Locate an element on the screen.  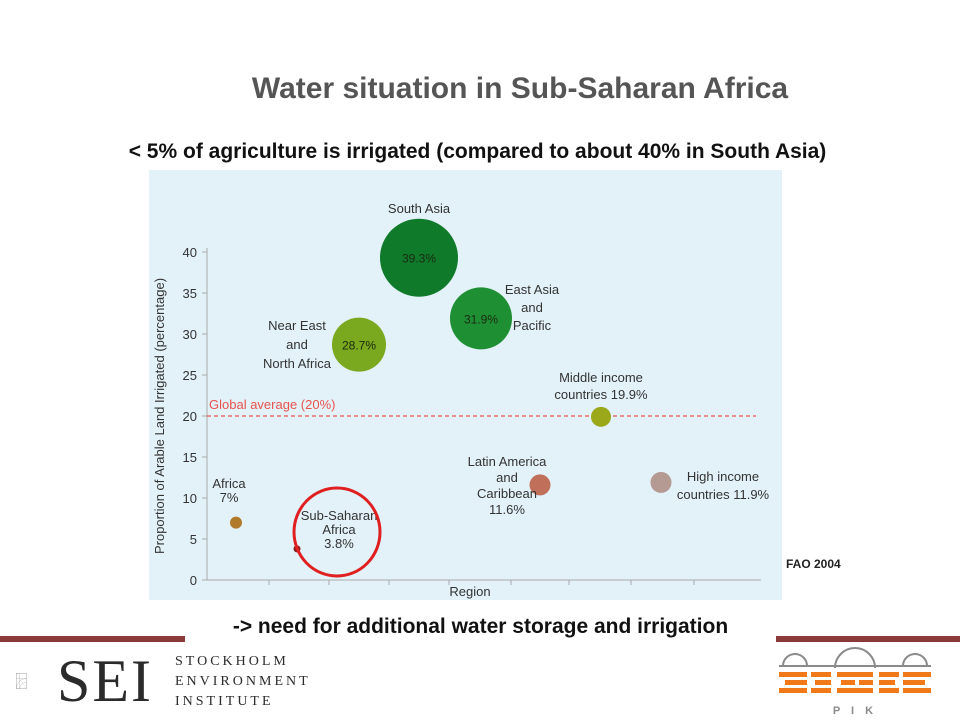
y-tick-label: 40 is located at coordinates (190, 252).